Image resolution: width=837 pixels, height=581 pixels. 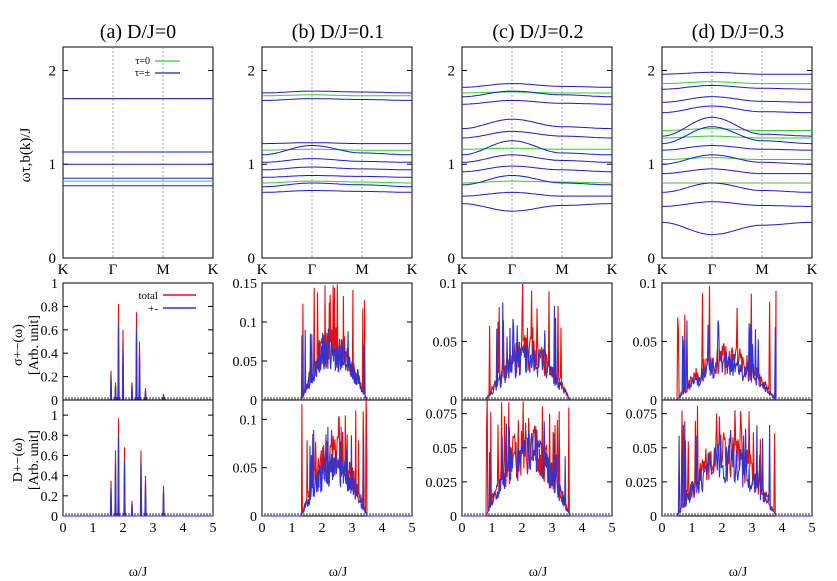 I want to click on legend-pm-label: +-, so click(x=153, y=309).